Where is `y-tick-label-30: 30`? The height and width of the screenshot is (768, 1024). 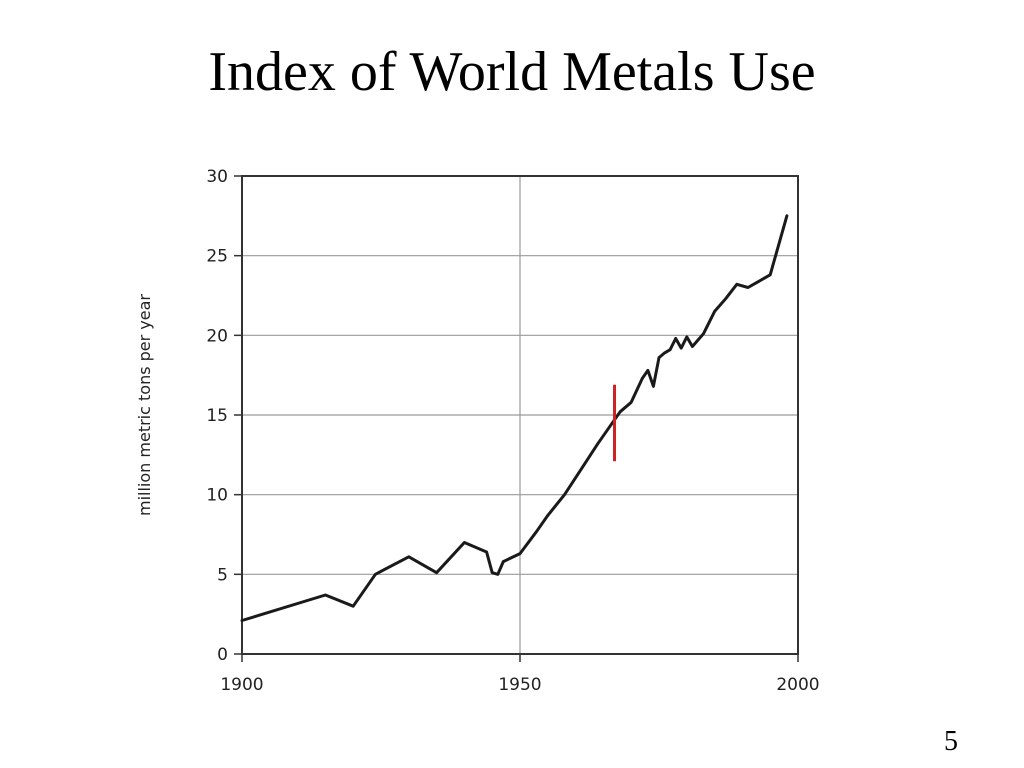
y-tick-label-30: 30 is located at coordinates (217, 177).